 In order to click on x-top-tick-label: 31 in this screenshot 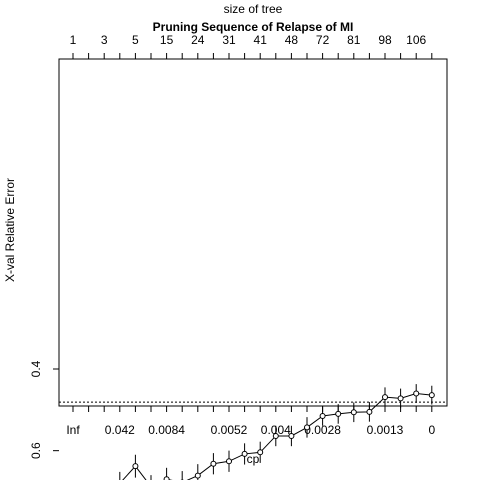, I will do `click(229, 40)`.